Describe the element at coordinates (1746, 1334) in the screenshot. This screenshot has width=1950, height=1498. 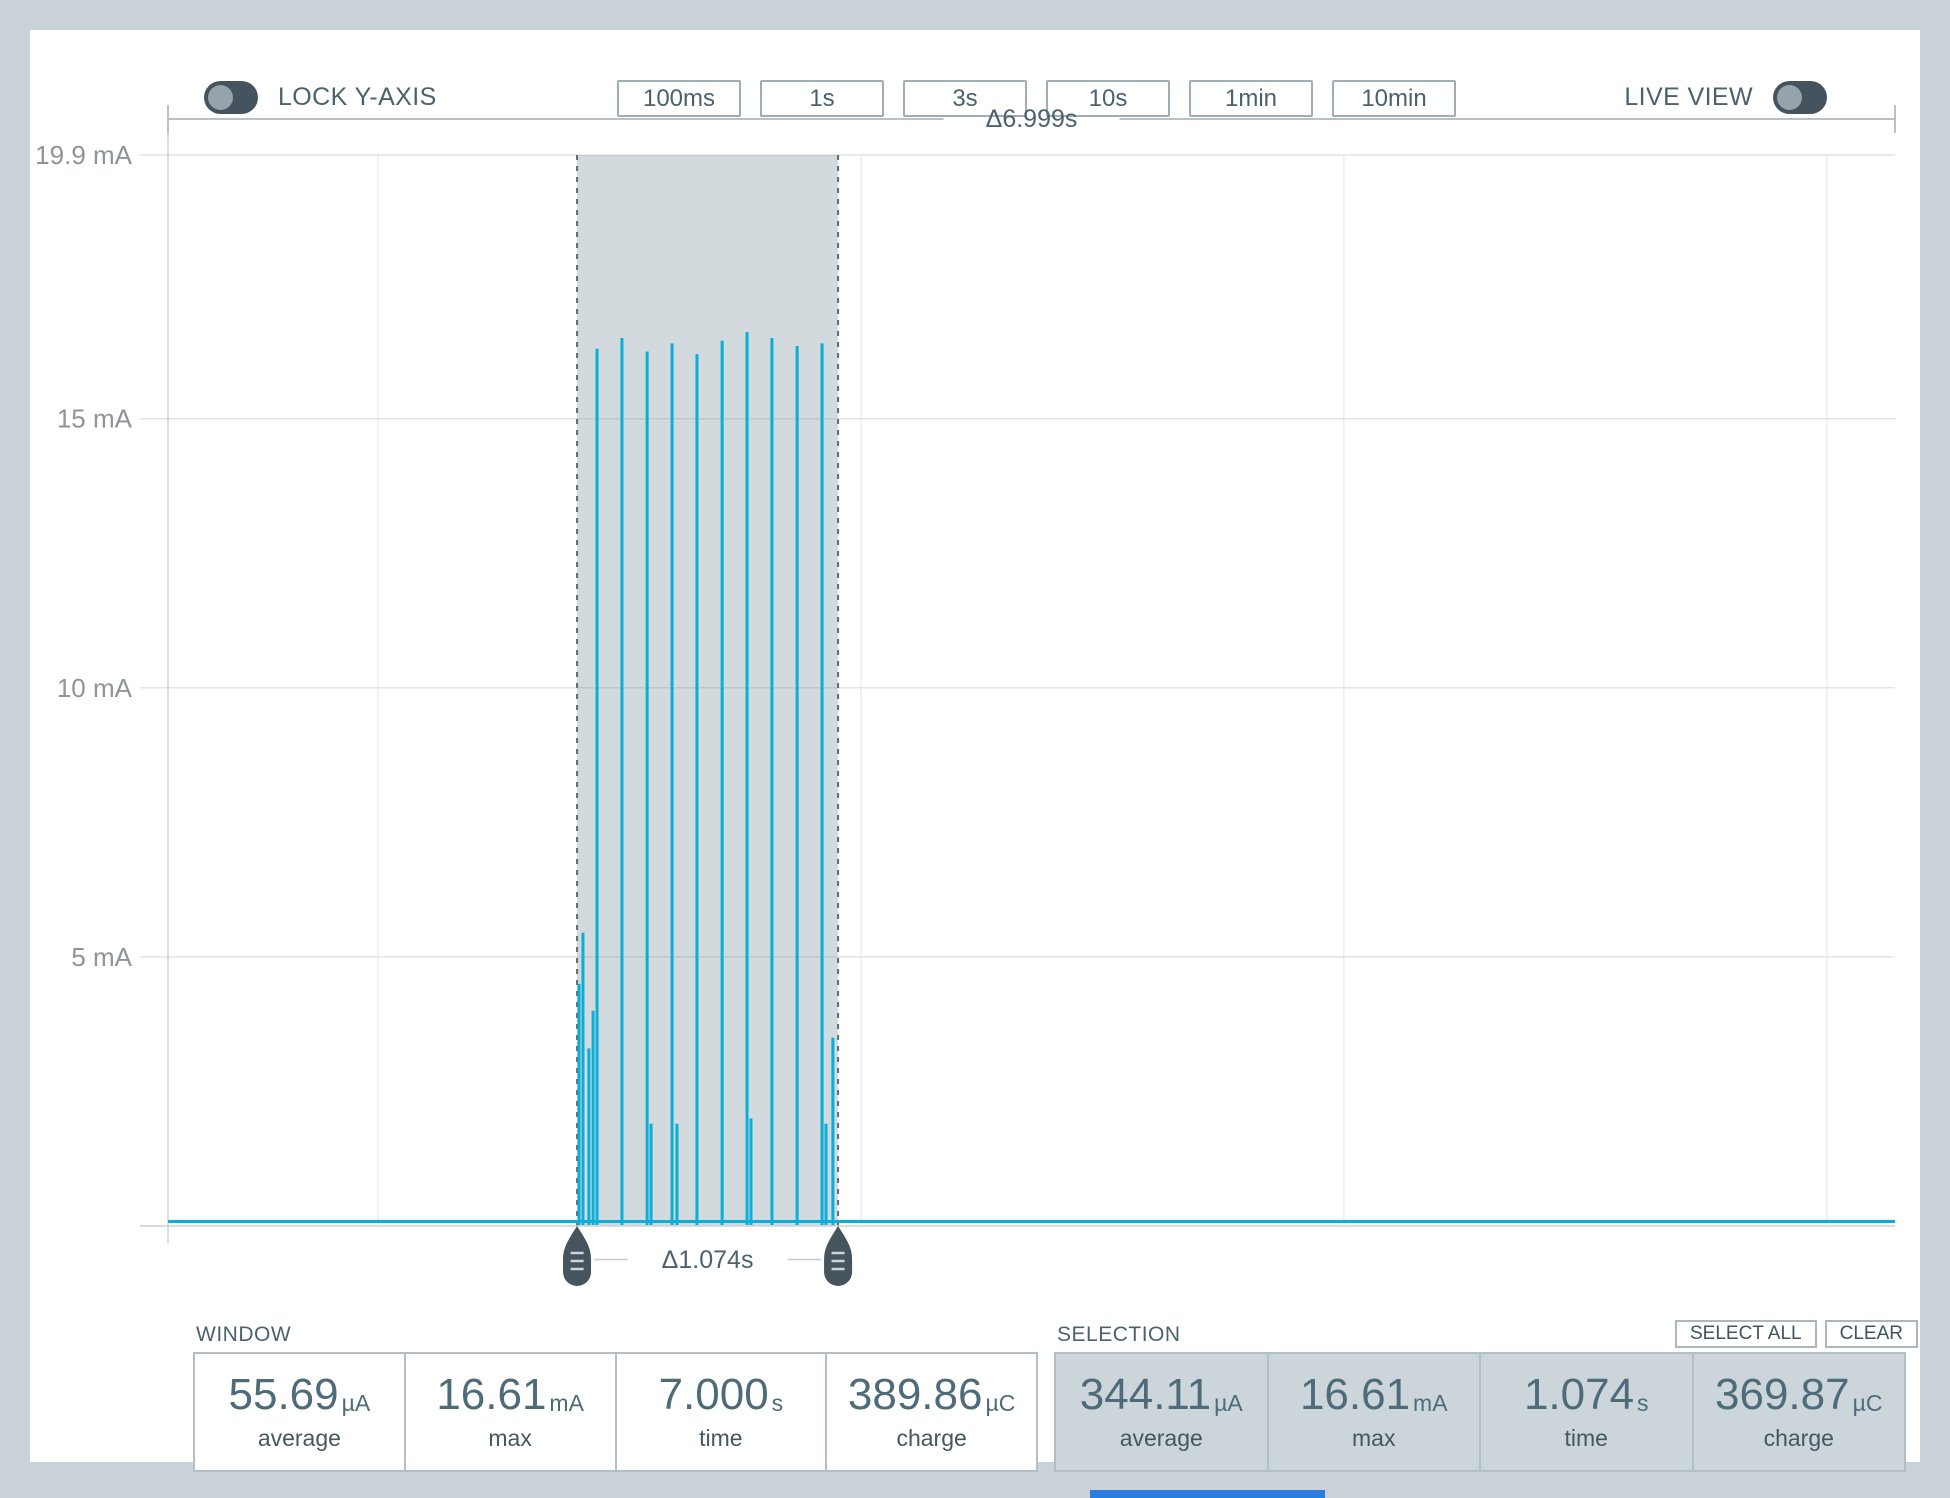
I see `select-all-button: SELECT ALL` at that location.